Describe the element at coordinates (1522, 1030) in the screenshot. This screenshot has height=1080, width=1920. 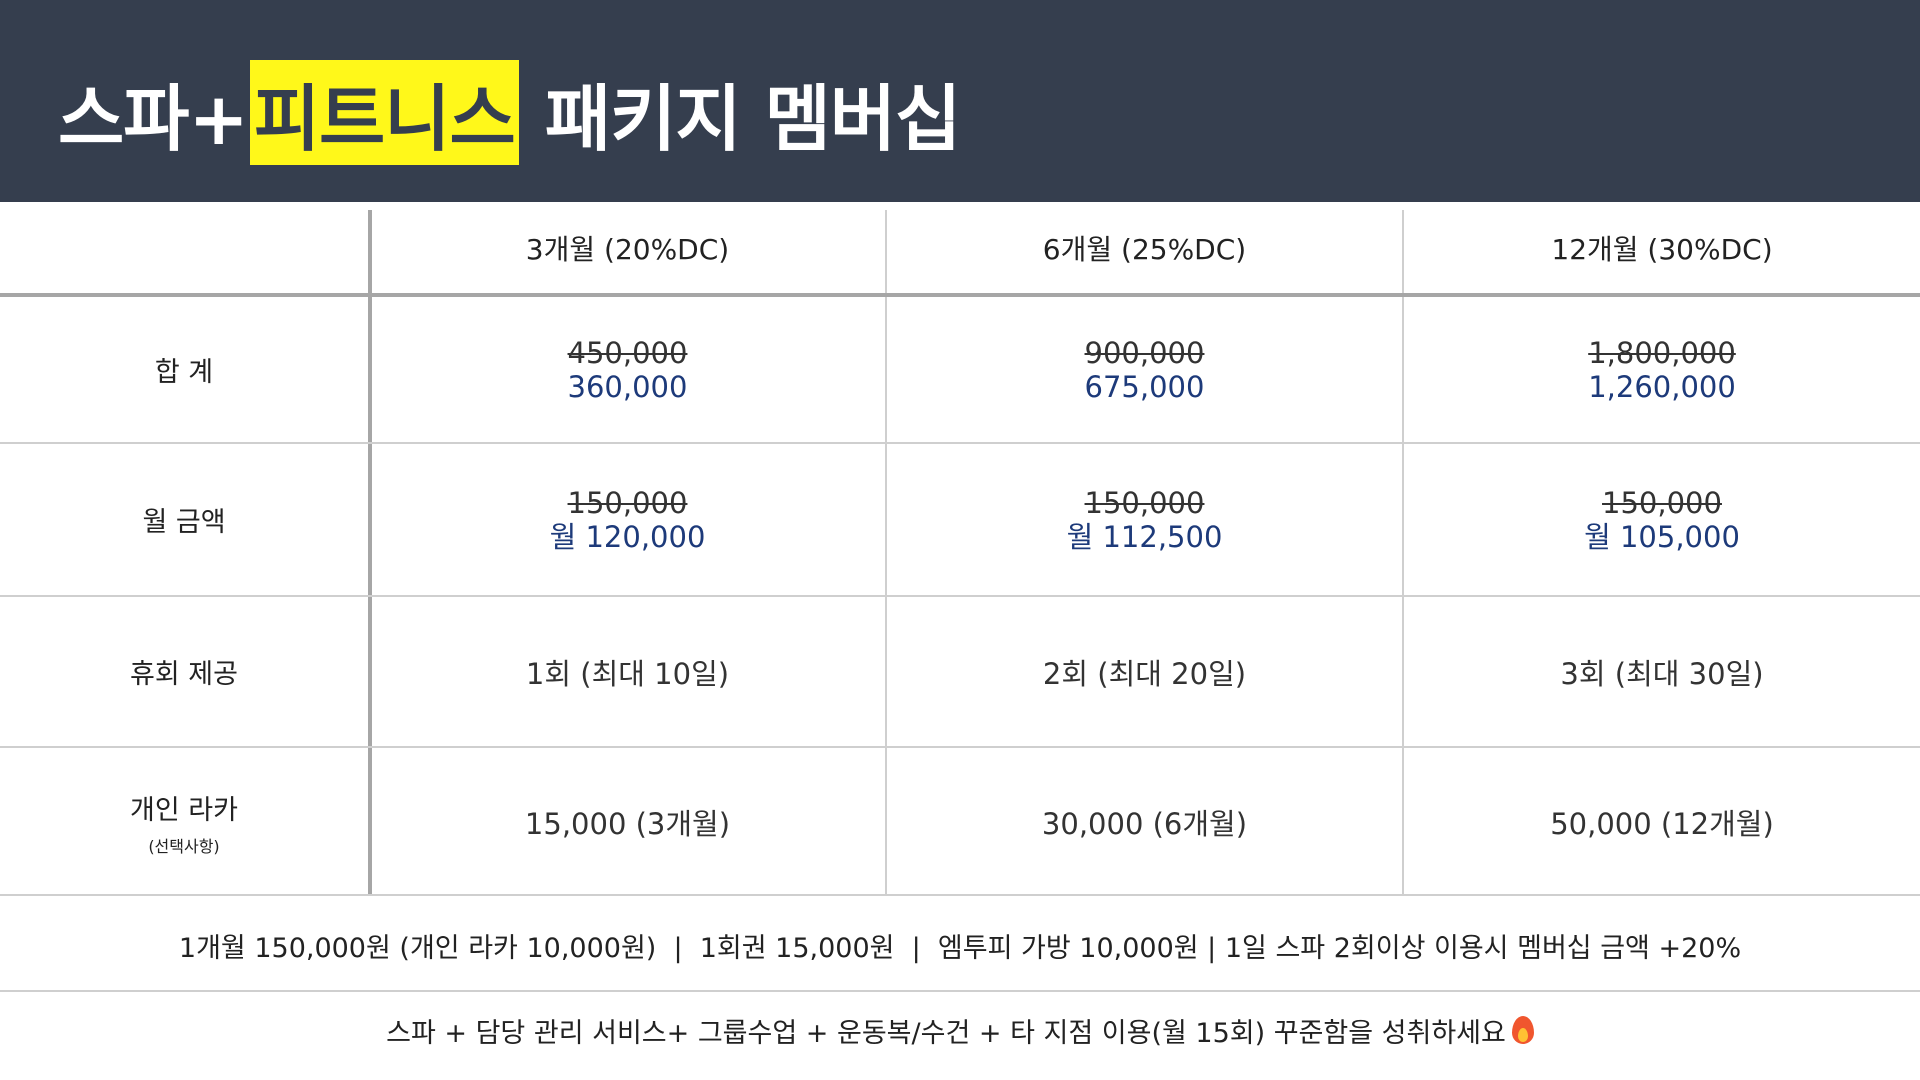
I see `fire-icon` at that location.